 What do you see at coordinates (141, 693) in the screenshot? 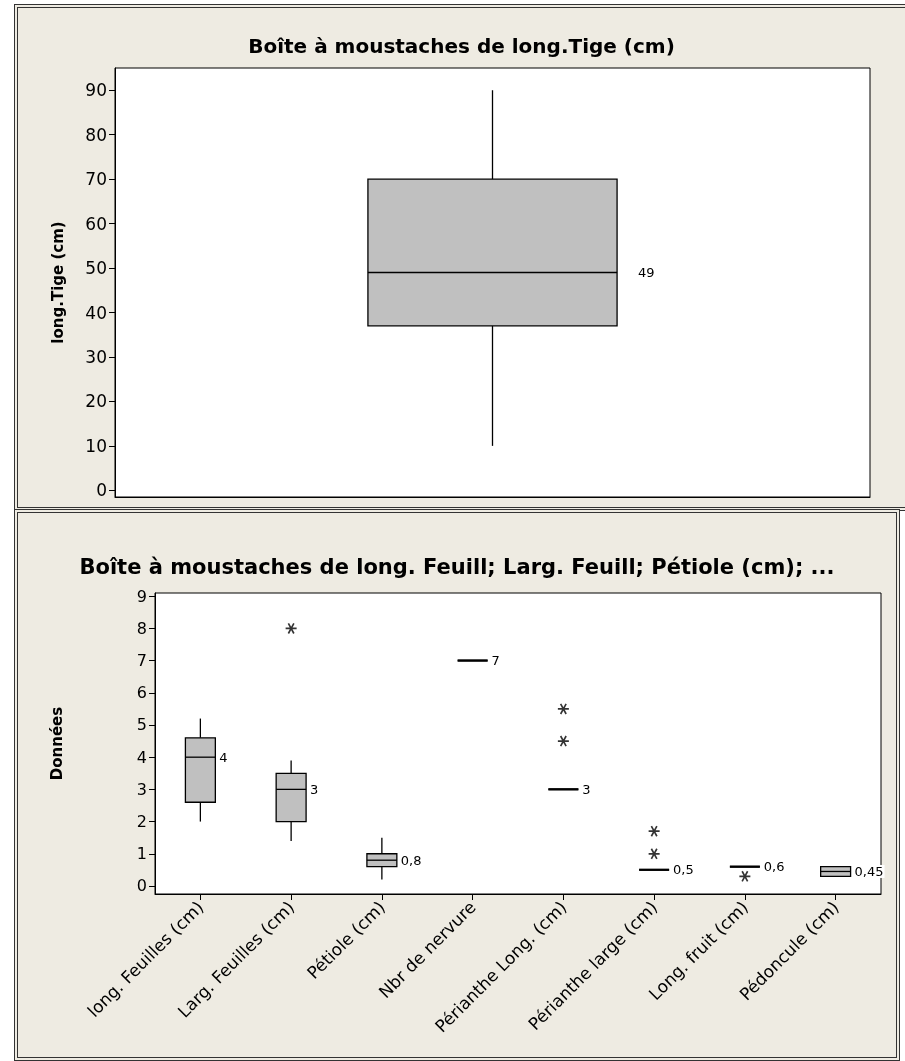
I see `y-tick-label: 6` at bounding box center [141, 693].